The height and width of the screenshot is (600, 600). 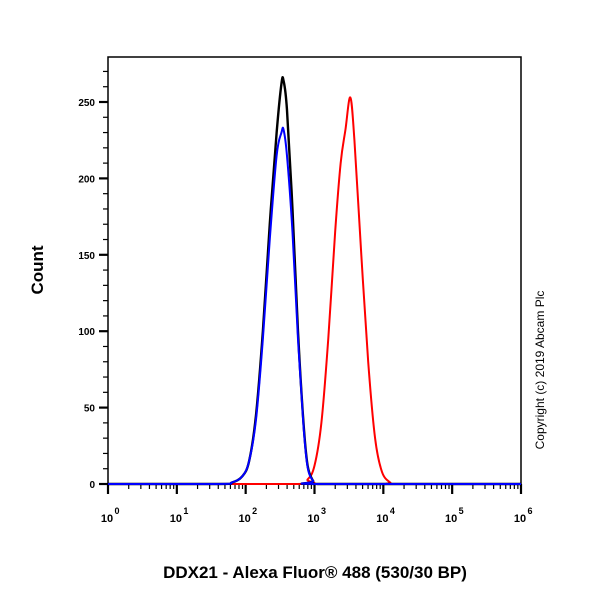 What do you see at coordinates (185, 511) in the screenshot?
I see `svg-text: 1` at bounding box center [185, 511].